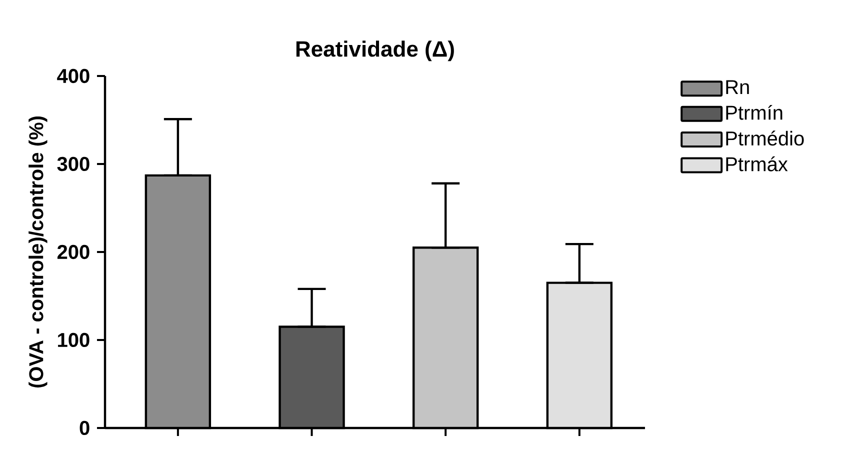  What do you see at coordinates (73, 252) in the screenshot?
I see `y-tick-label: 200` at bounding box center [73, 252].